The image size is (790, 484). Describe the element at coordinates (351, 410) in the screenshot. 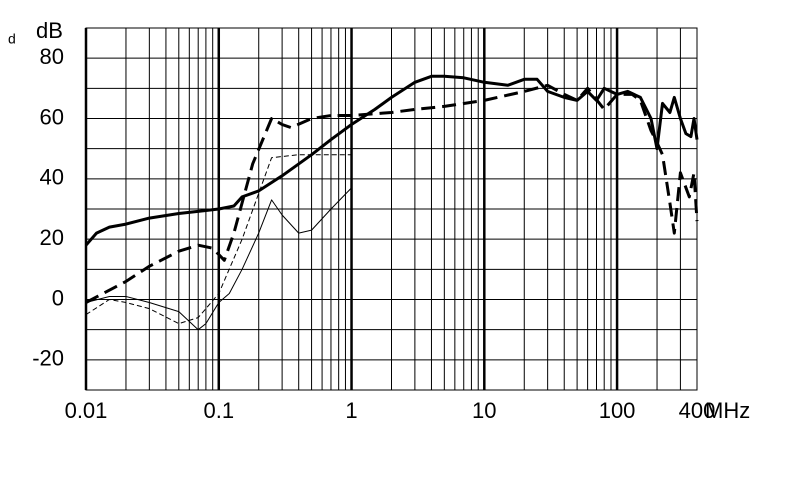

I see `x-tick-label: 1` at that location.